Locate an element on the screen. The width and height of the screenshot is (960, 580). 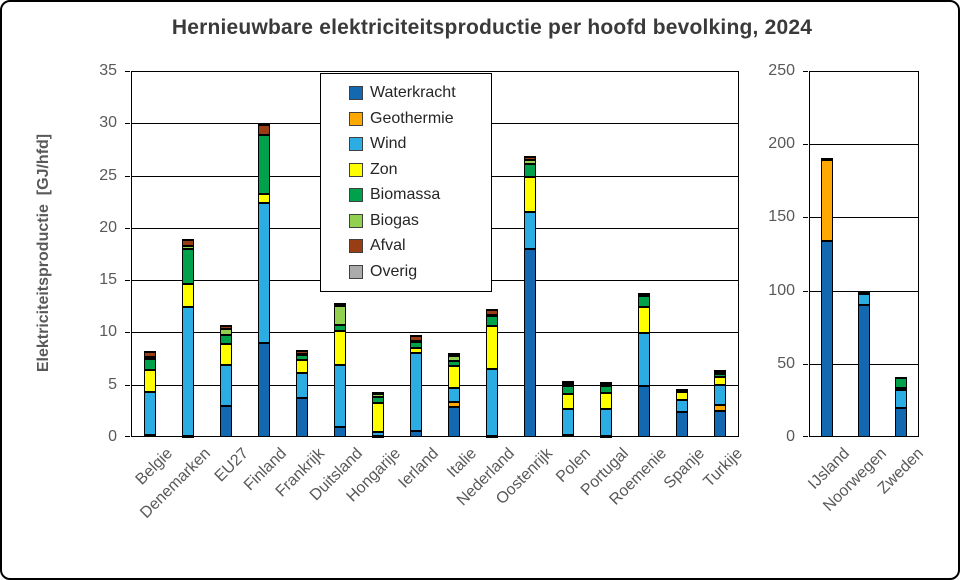
y-tick-label: 0 is located at coordinates (112, 436).